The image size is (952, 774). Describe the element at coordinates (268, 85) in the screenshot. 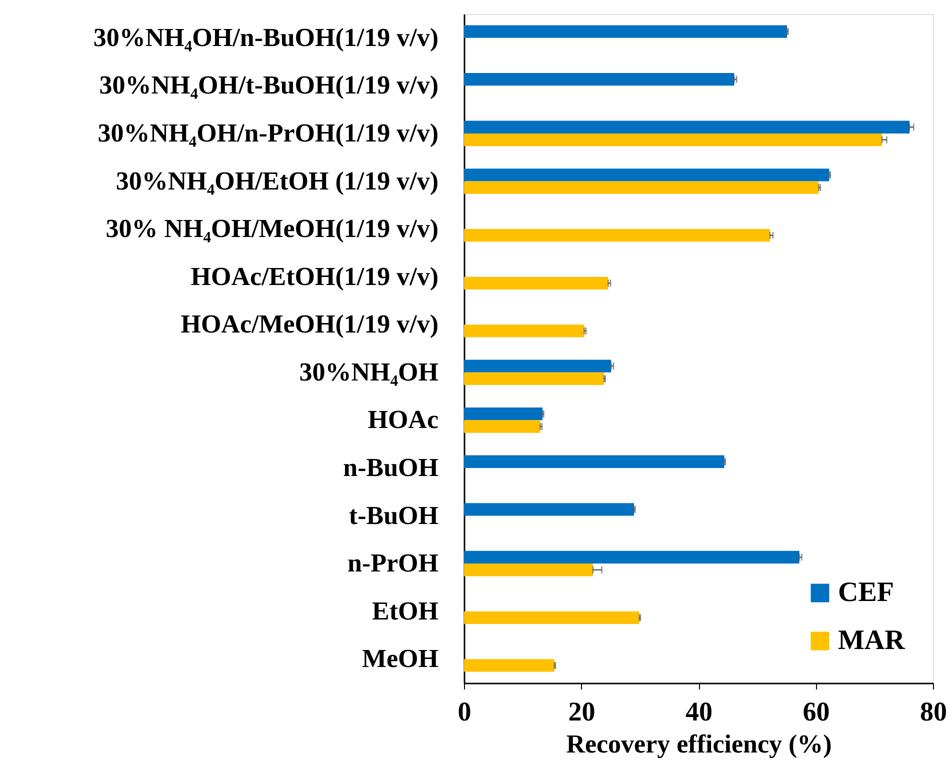

I see `y-tick-label: 30%NH₄OH/t-BuOH(1/19 v/v)` at that location.